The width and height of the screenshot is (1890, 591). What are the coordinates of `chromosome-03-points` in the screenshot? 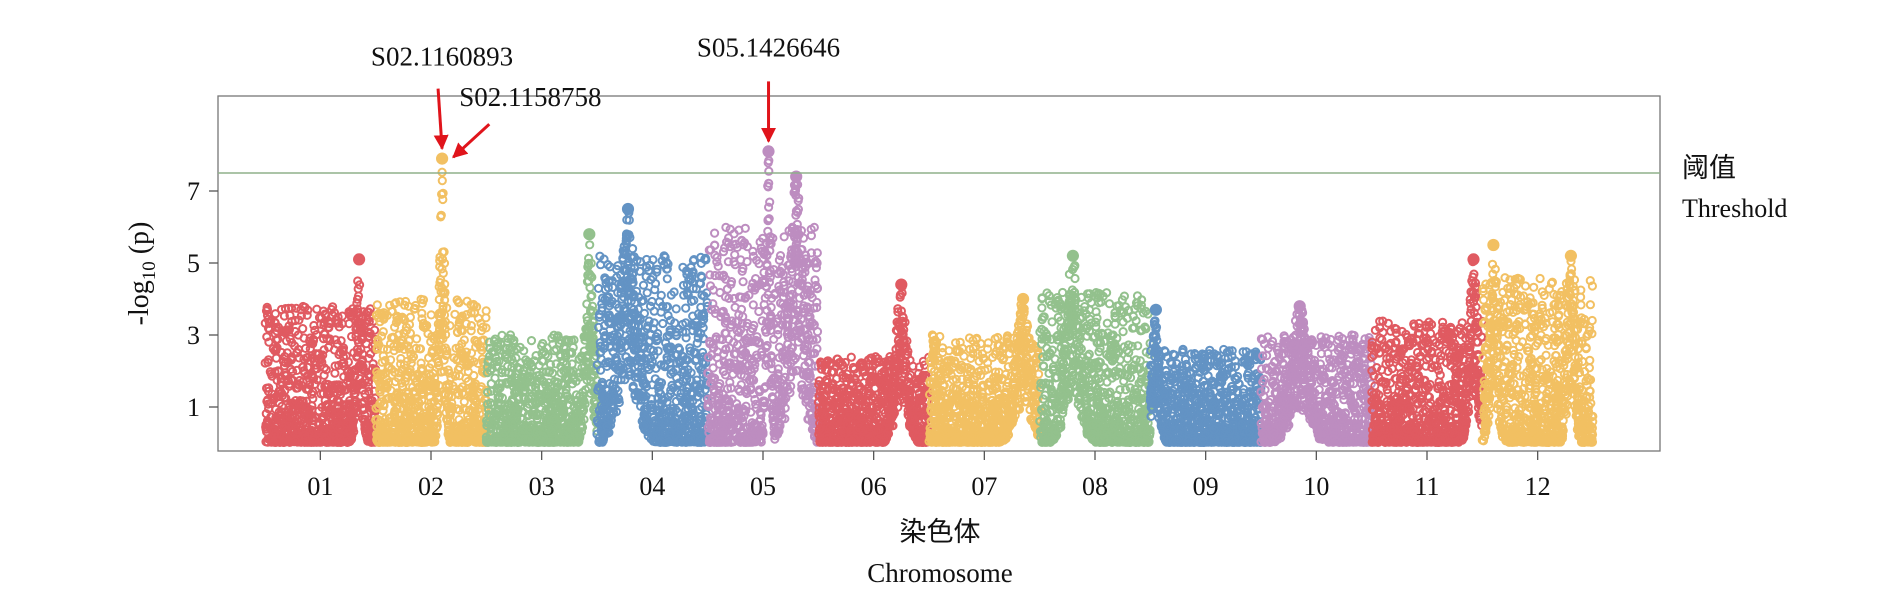 It's located at (541, 337).